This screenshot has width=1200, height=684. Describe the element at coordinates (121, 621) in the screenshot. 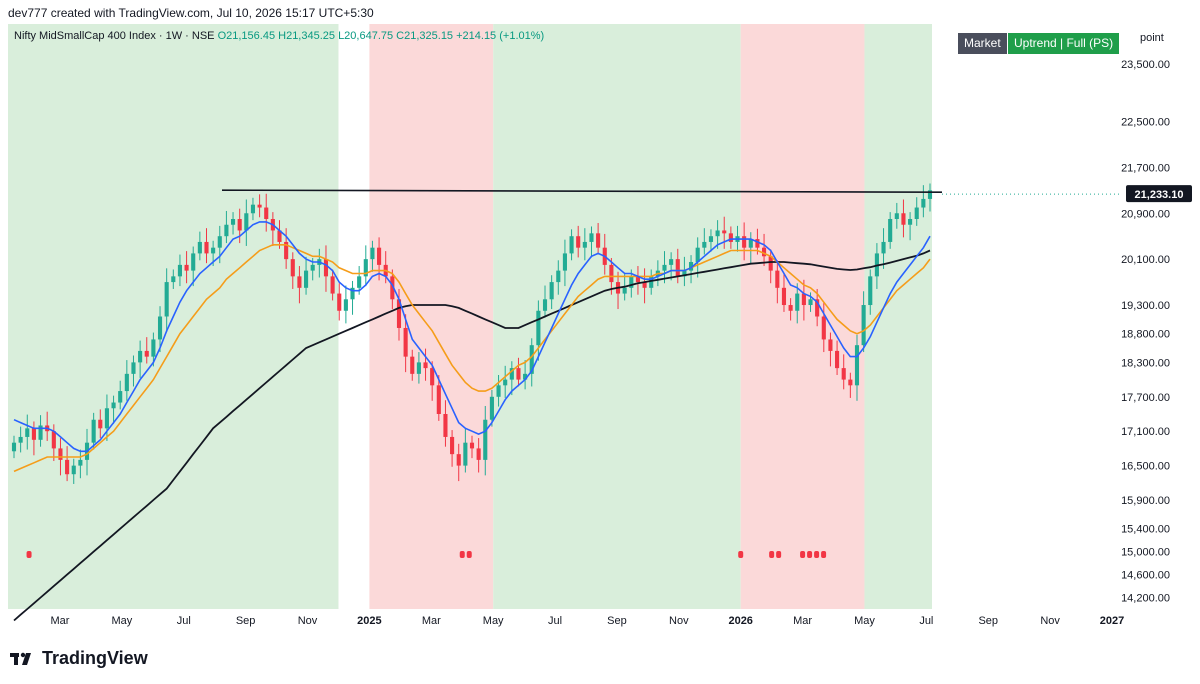

I see `time-tick-label: May` at that location.